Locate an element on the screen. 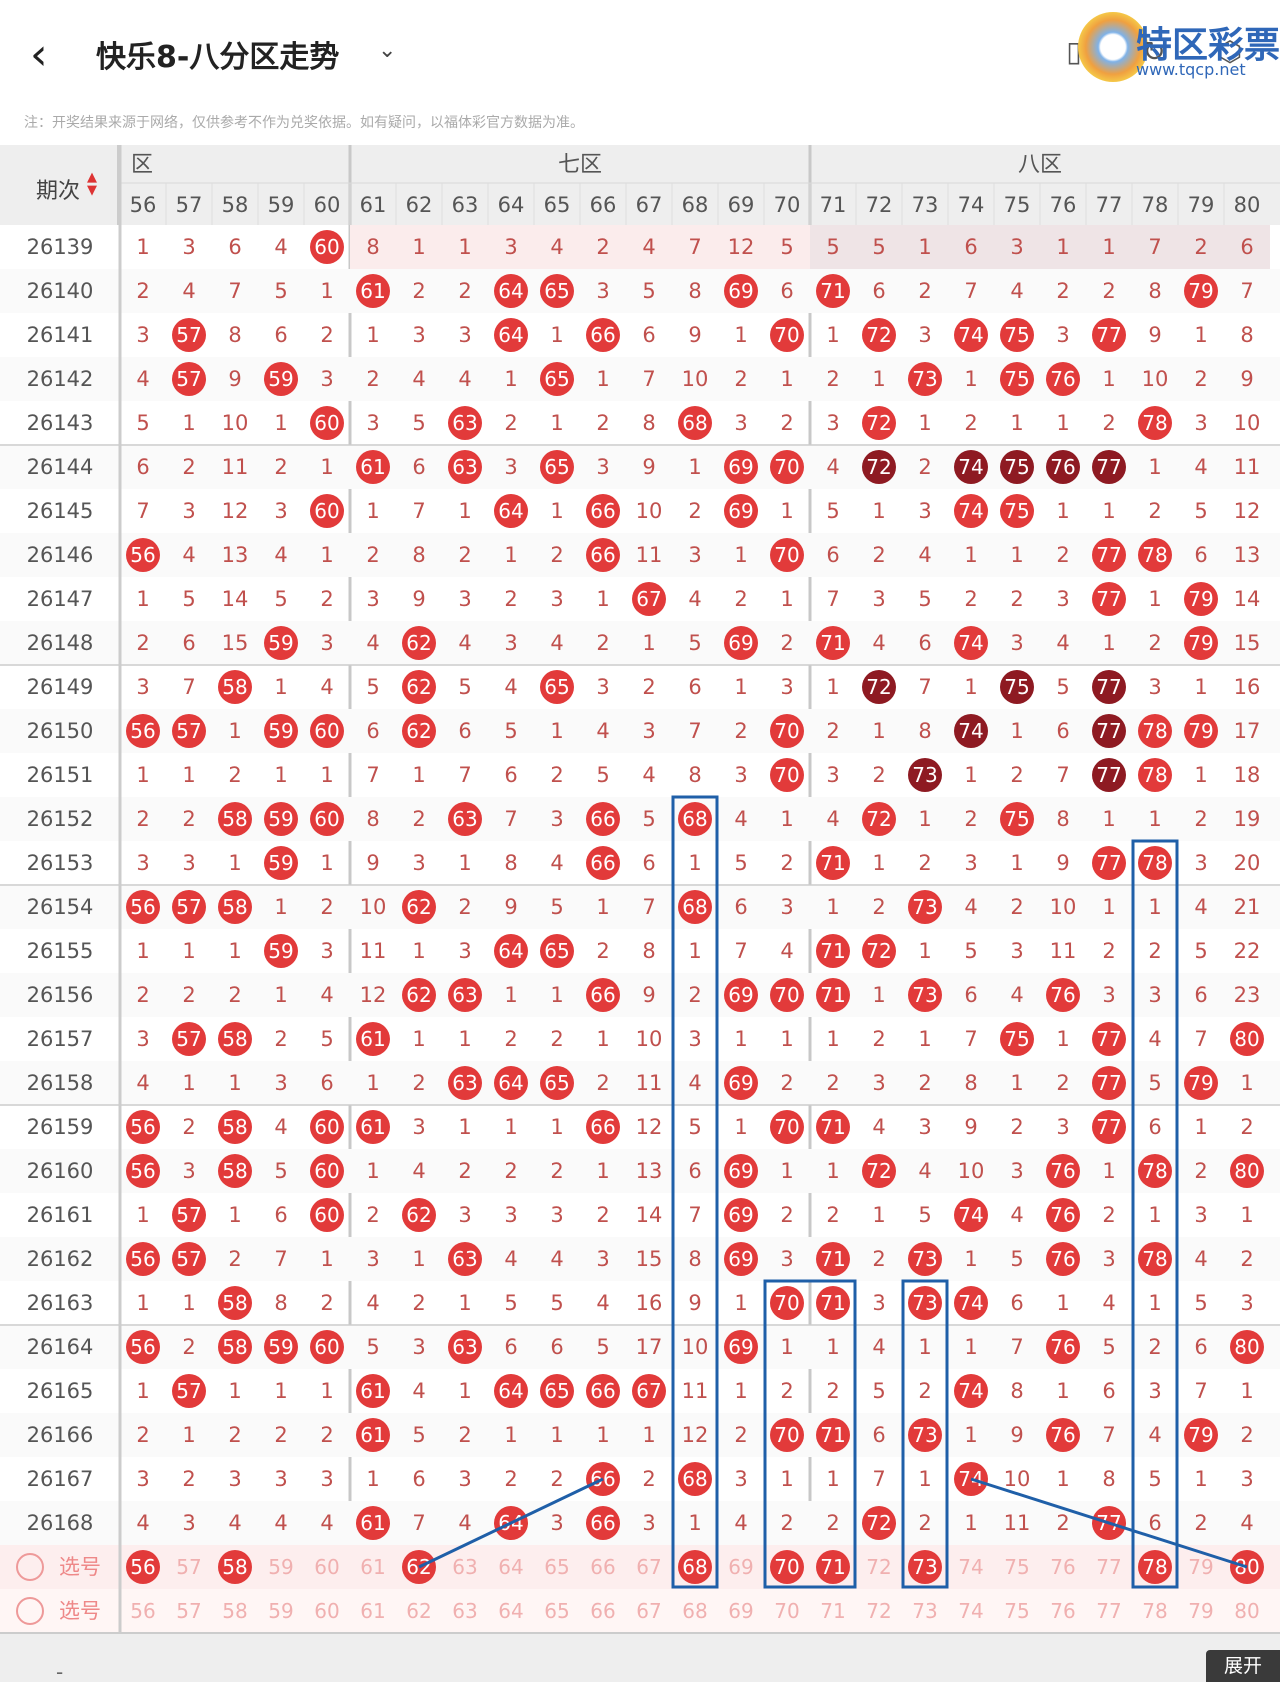 The height and width of the screenshot is (1684, 1280). back-chevron-left-icon: ‹ is located at coordinates (39, 54).